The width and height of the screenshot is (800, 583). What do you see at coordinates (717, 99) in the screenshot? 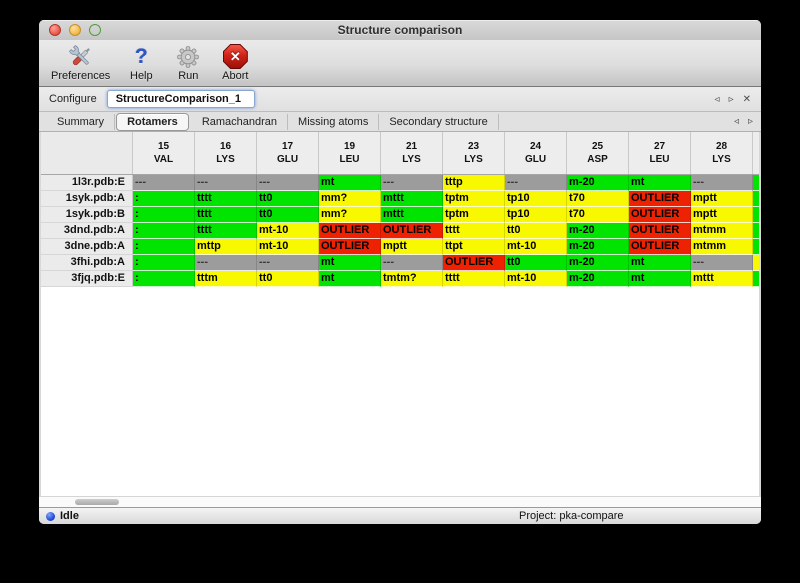
I see `configure-prev-icon: ◃` at bounding box center [717, 99].